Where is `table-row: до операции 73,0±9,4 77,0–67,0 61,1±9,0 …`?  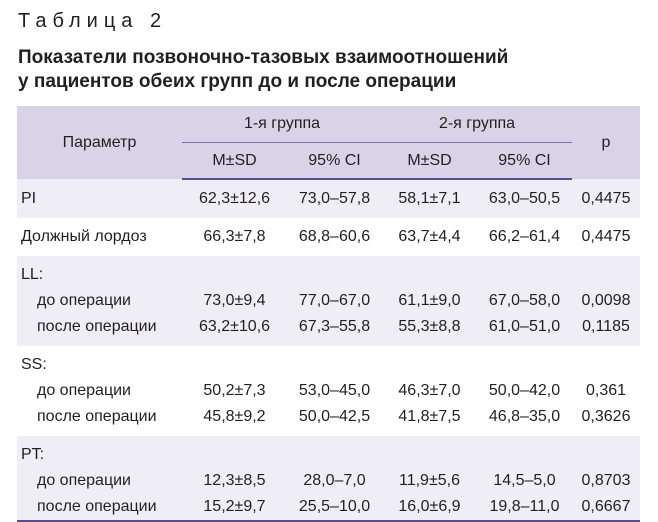
table-row: до операции 73,0±9,4 77,0–67,0 61,1±9,0 … is located at coordinates (328, 301).